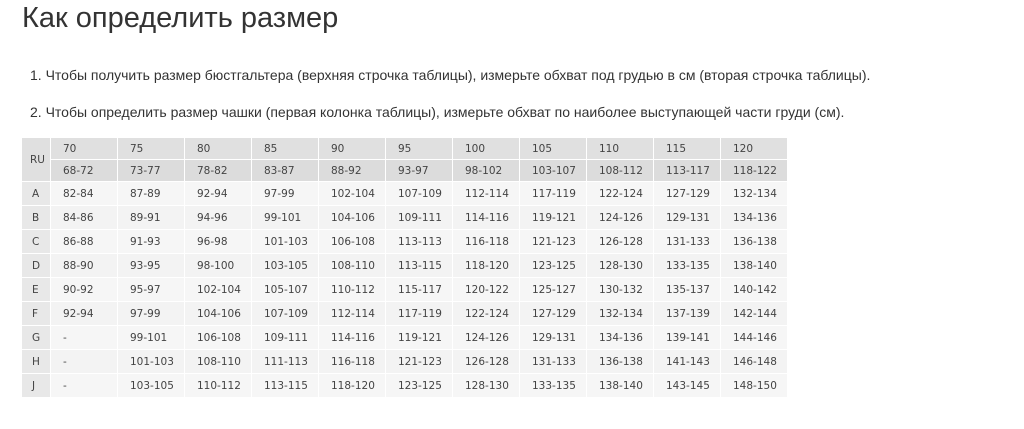  I want to click on bust-range-cell: 113-115, so click(285, 386).